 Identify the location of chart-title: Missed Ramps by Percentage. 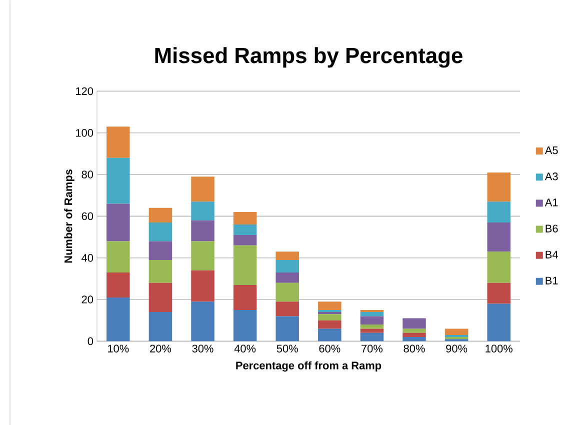
(308, 57).